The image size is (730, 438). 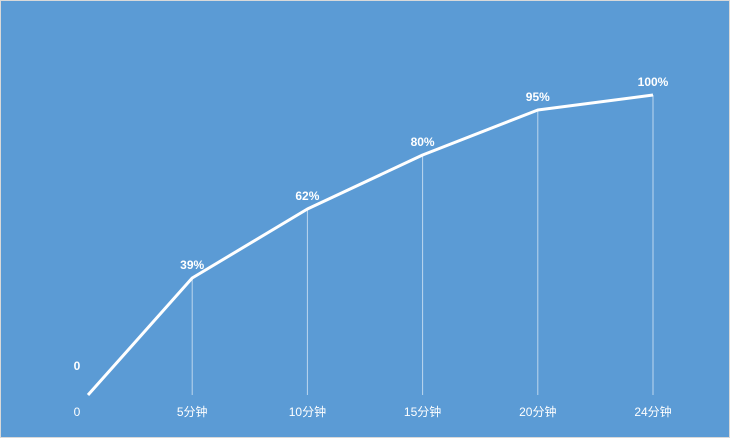 What do you see at coordinates (653, 82) in the screenshot?
I see `data-label: 100%` at bounding box center [653, 82].